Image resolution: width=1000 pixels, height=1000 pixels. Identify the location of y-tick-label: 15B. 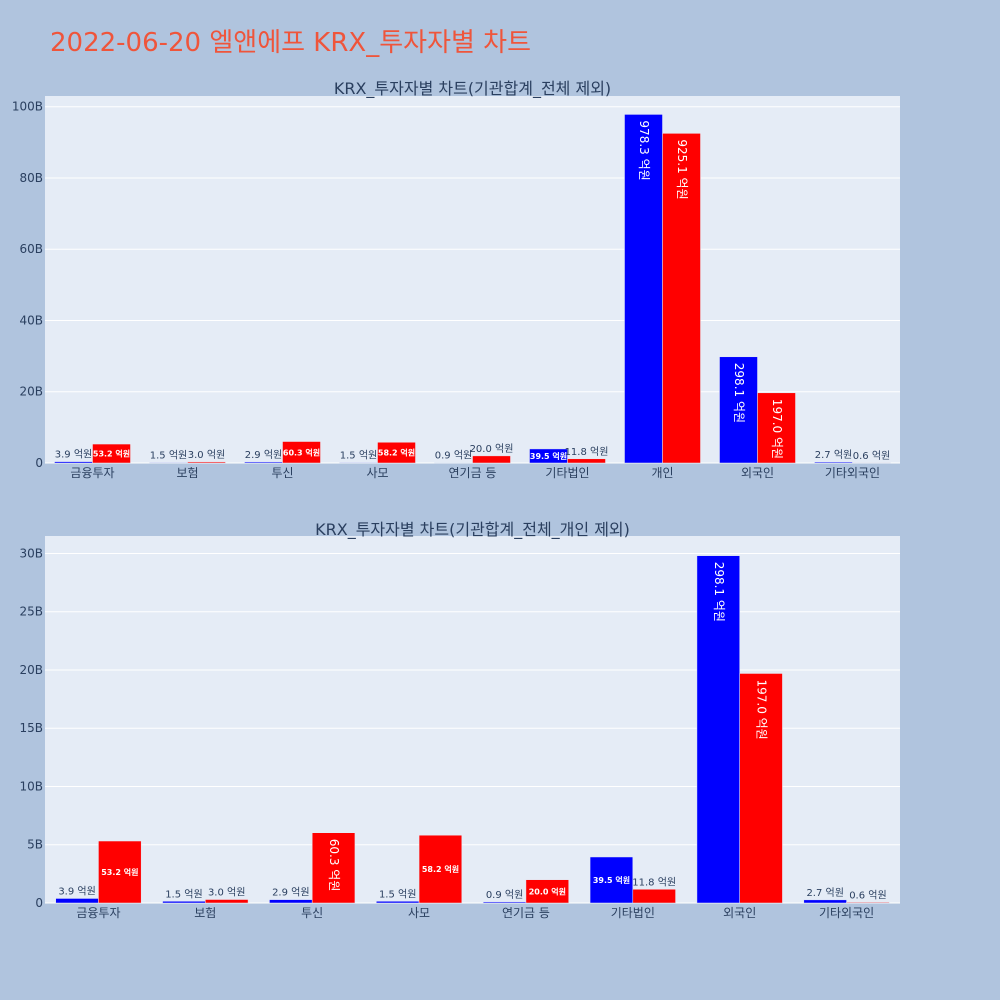
(31, 728).